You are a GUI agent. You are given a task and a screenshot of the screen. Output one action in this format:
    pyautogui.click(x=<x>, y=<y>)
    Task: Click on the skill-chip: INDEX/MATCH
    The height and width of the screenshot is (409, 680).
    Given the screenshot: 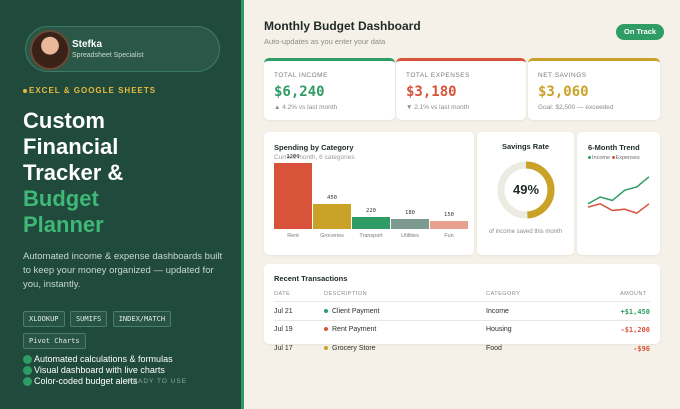 What is the action you would take?
    pyautogui.click(x=142, y=319)
    